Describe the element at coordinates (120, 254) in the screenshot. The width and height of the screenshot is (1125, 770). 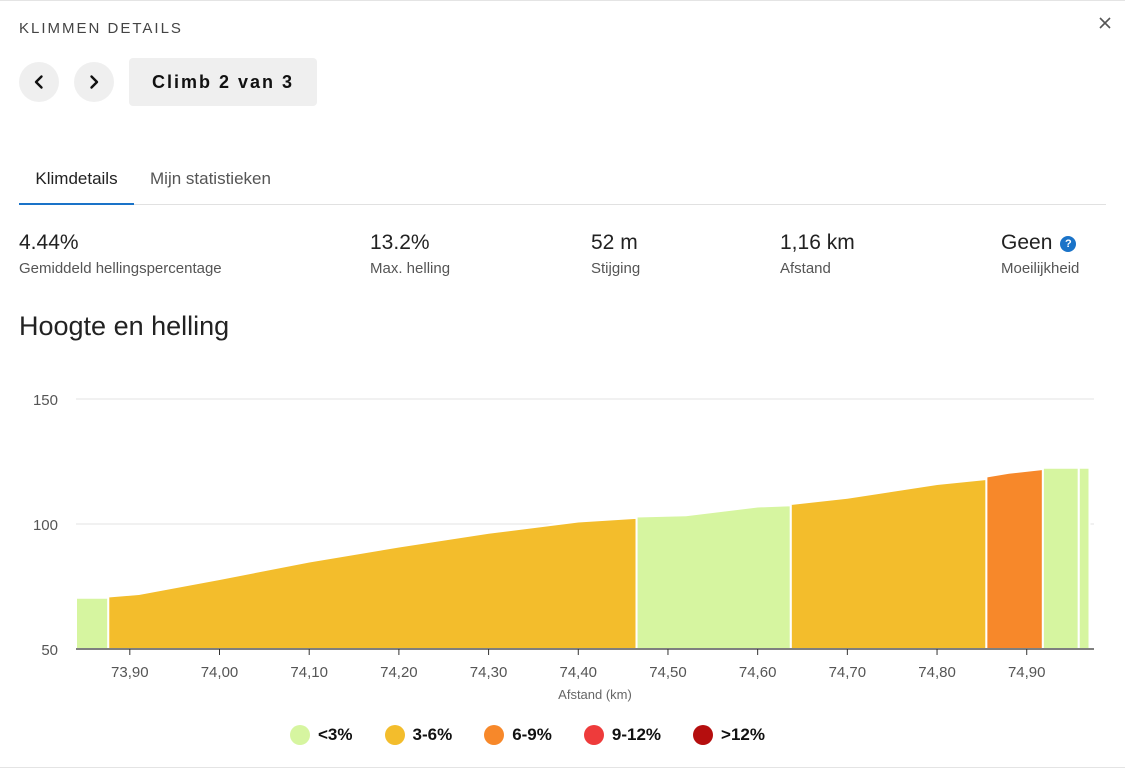
I see `stat-average-grade: 4.44% Gemiddeld hellingspercentage` at that location.